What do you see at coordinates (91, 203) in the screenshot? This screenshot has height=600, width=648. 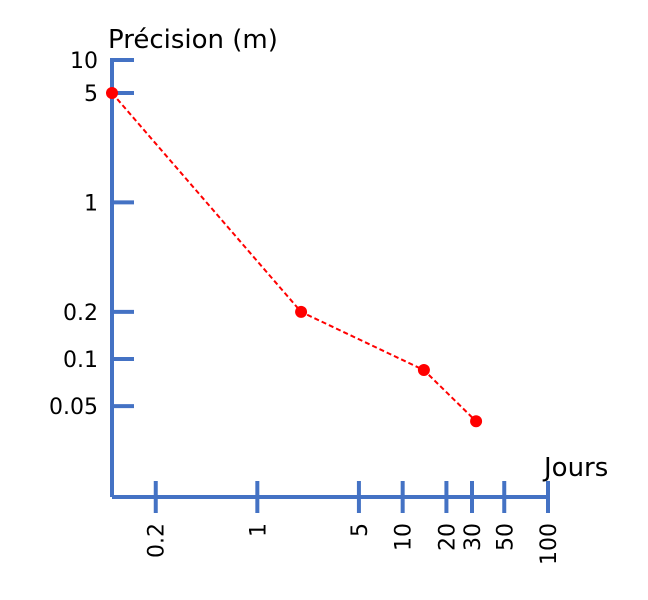 I see `y-tick-label-2: 1` at bounding box center [91, 203].